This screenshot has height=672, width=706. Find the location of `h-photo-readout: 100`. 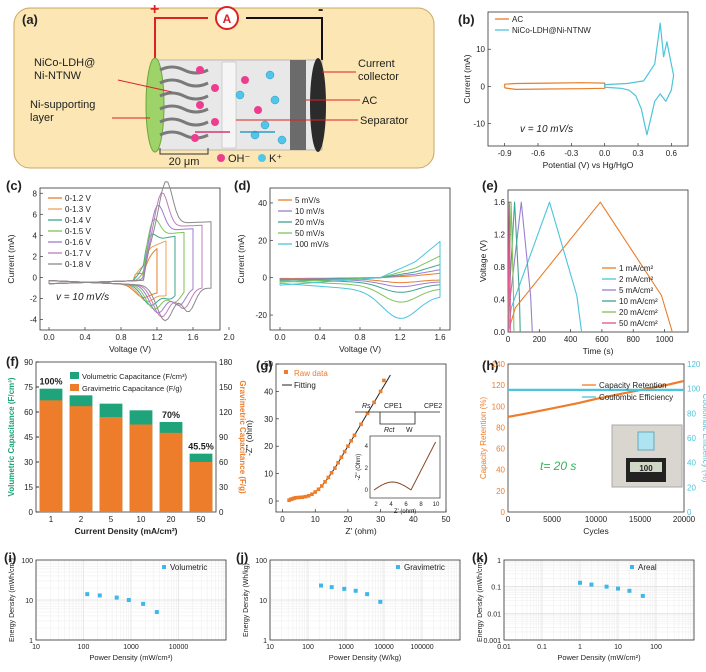

h-photo-readout: 100 is located at coordinates (646, 468).